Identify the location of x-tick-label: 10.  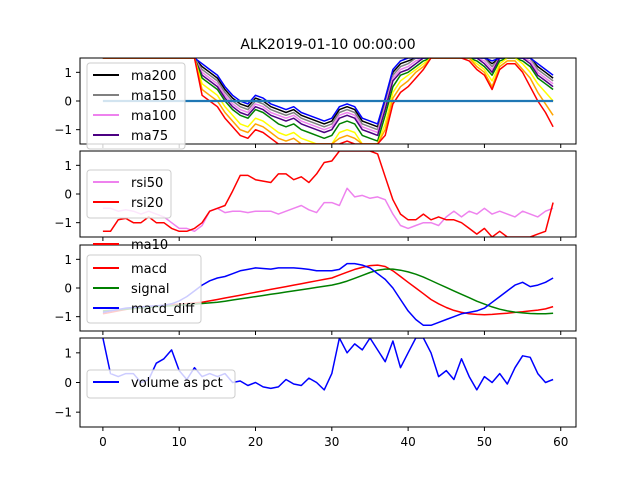
(179, 442).